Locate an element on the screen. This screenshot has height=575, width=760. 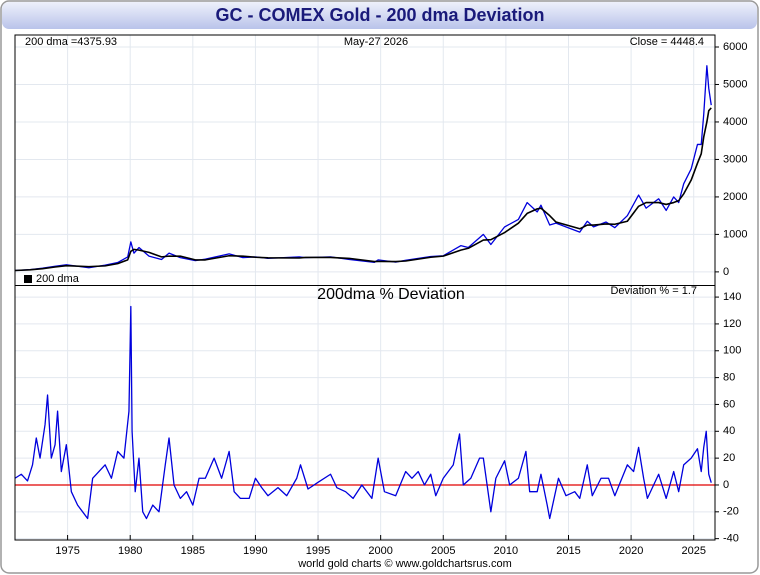
title-bar is located at coordinates (379, 15).